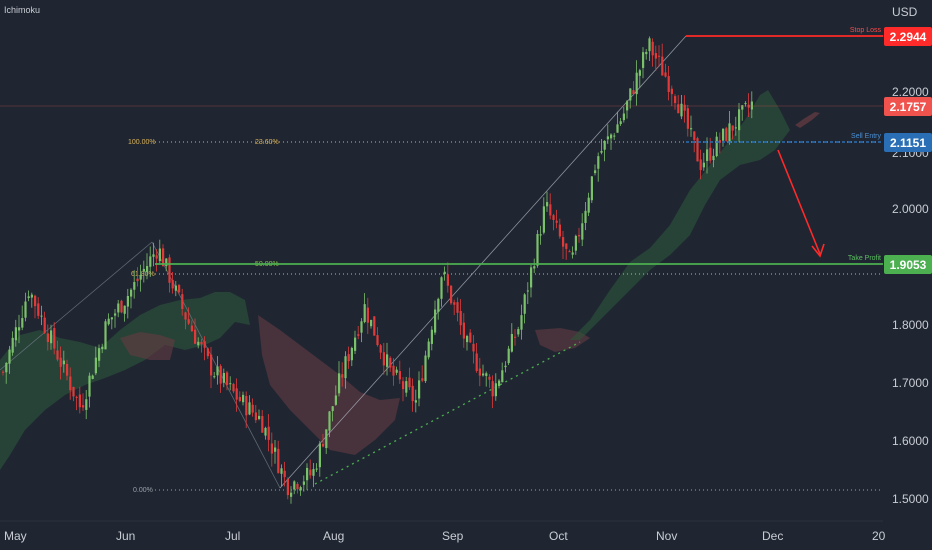 The height and width of the screenshot is (550, 932). I want to click on stop-loss-tag-text: 2.2944, so click(908, 37).